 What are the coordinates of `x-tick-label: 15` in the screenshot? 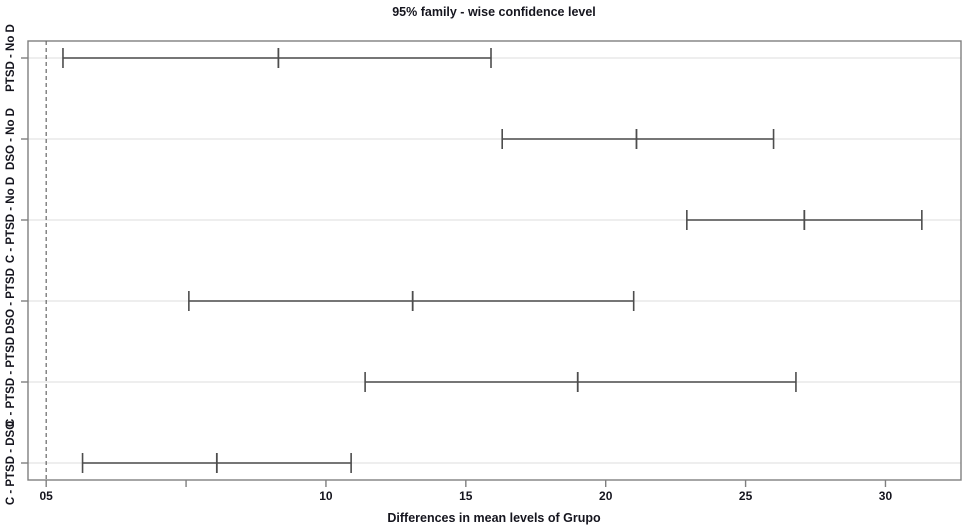 It's located at (466, 496).